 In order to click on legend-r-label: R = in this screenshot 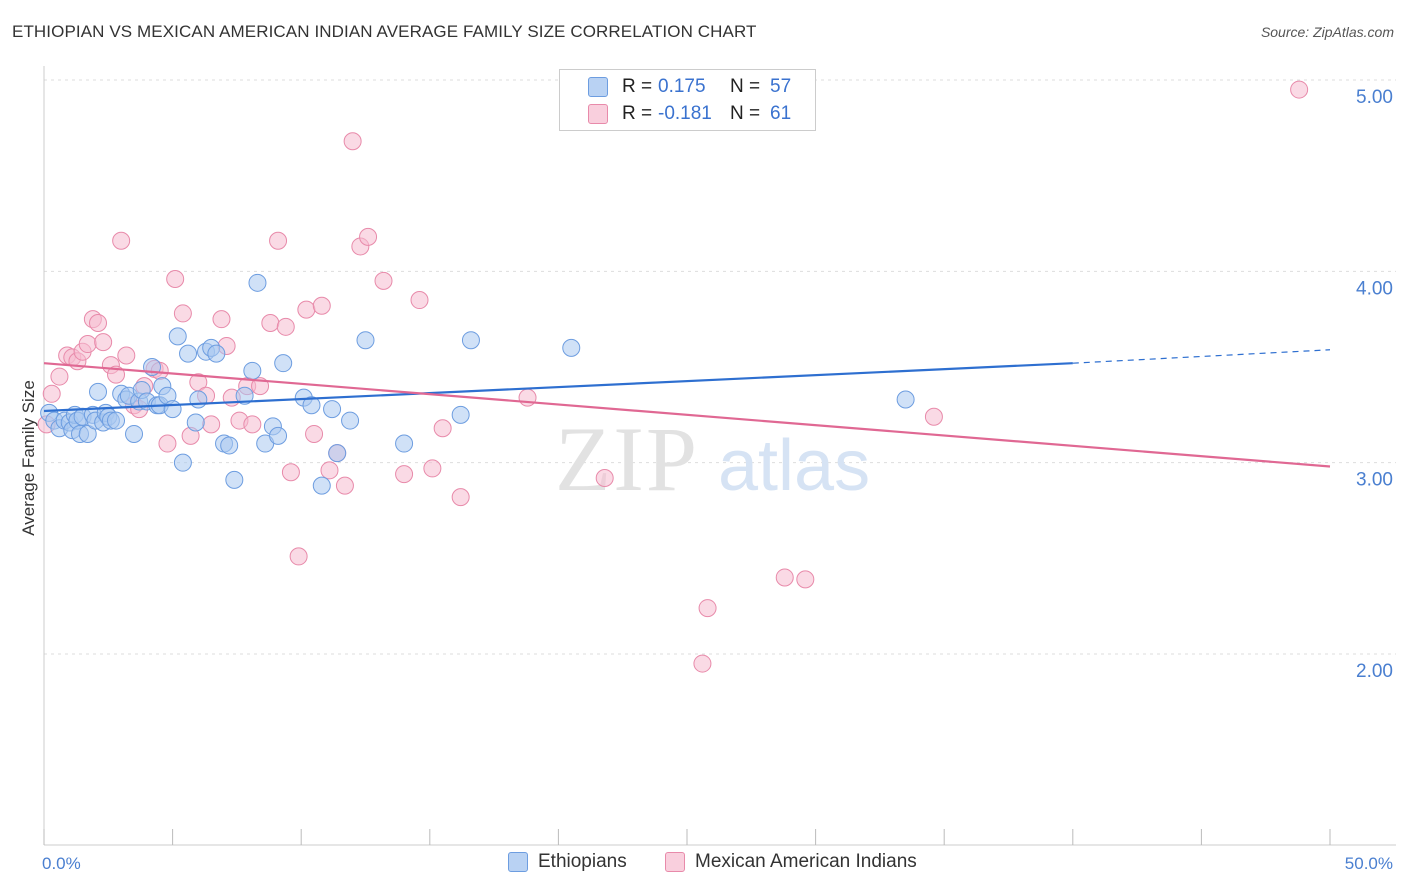, I will do `click(637, 113)`.